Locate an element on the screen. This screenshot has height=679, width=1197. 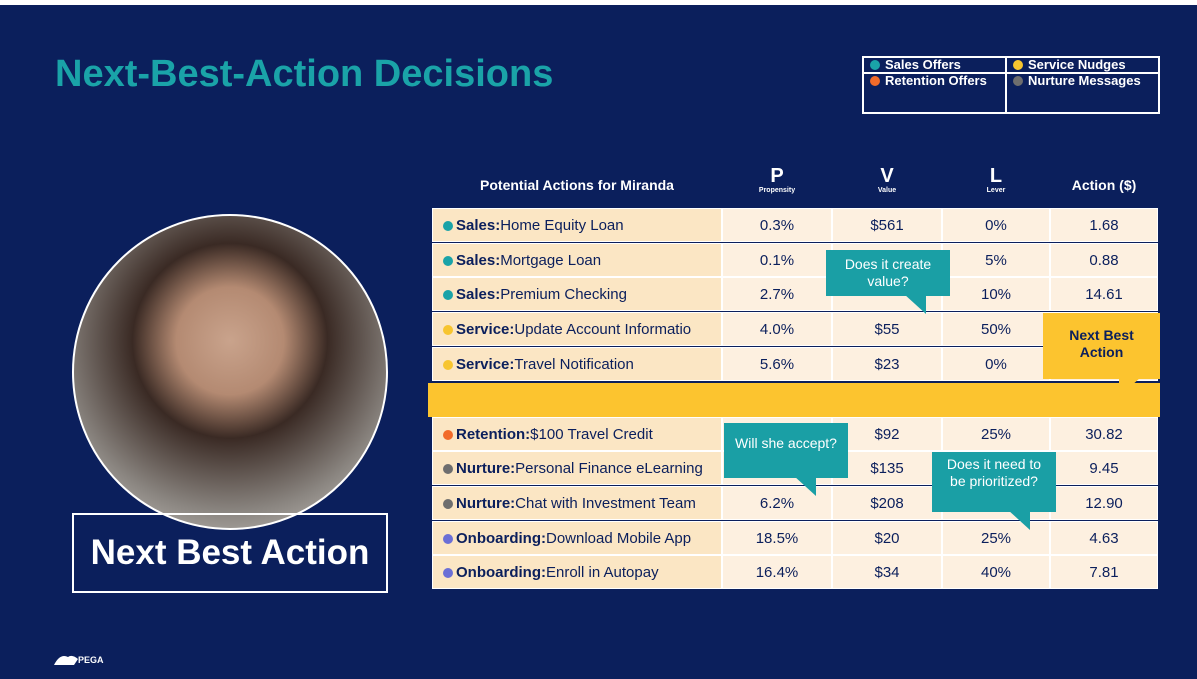
cell: 50% is located at coordinates (996, 329).